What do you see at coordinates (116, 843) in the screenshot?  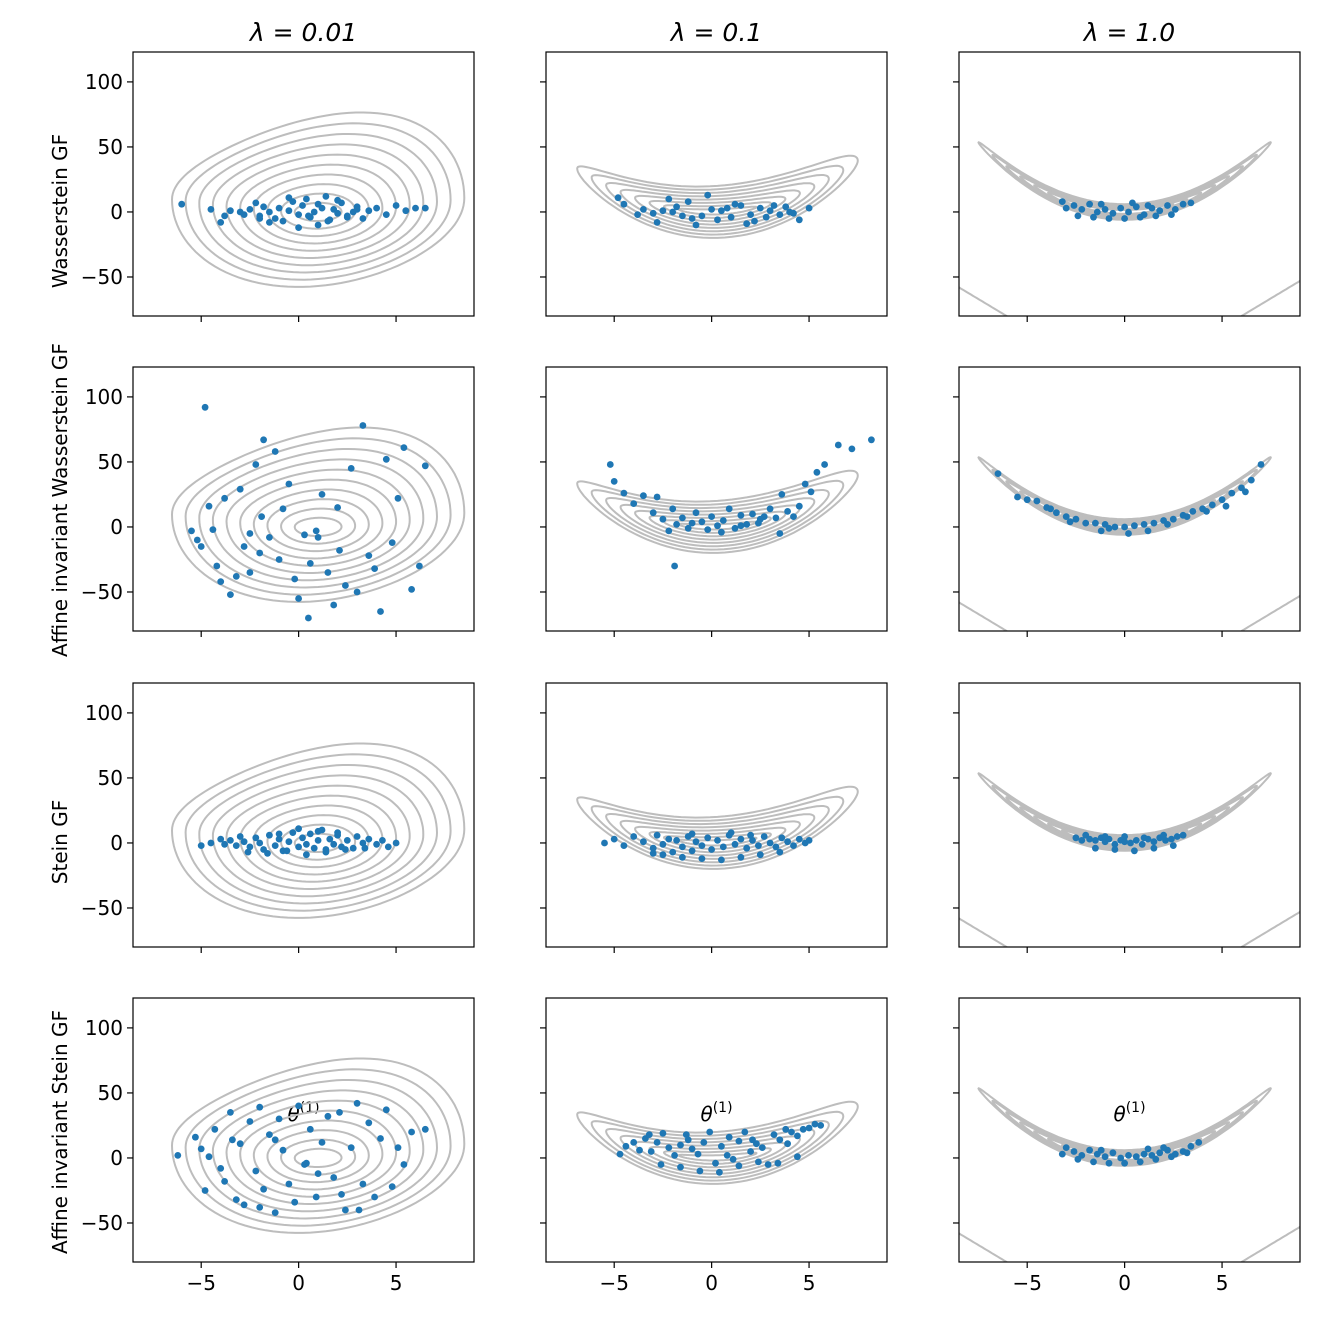 I see `y-tick-label: 0` at bounding box center [116, 843].